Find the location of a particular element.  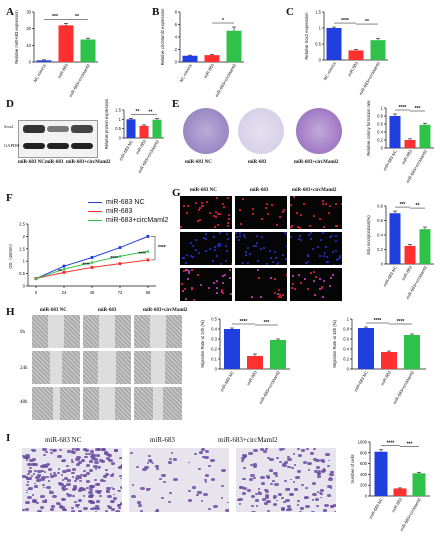

sig-label: * is located at coordinates (223, 21).